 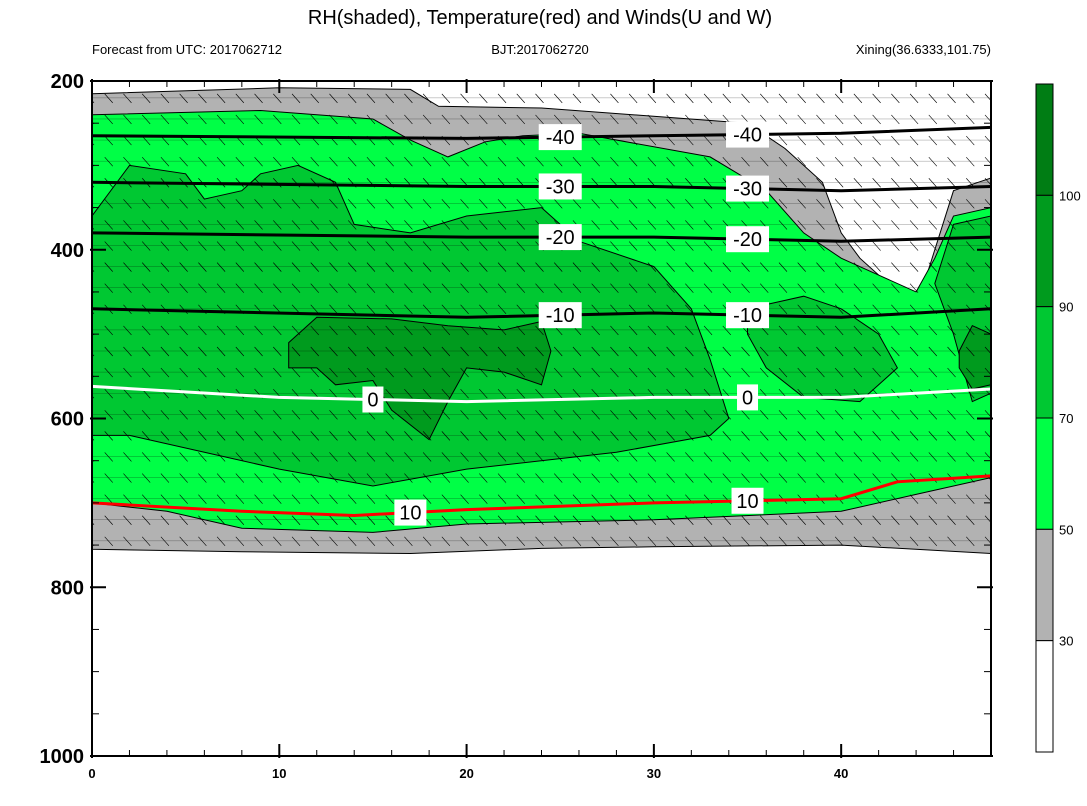 What do you see at coordinates (560, 138) in the screenshot?
I see `svg-text: -40` at bounding box center [560, 138].